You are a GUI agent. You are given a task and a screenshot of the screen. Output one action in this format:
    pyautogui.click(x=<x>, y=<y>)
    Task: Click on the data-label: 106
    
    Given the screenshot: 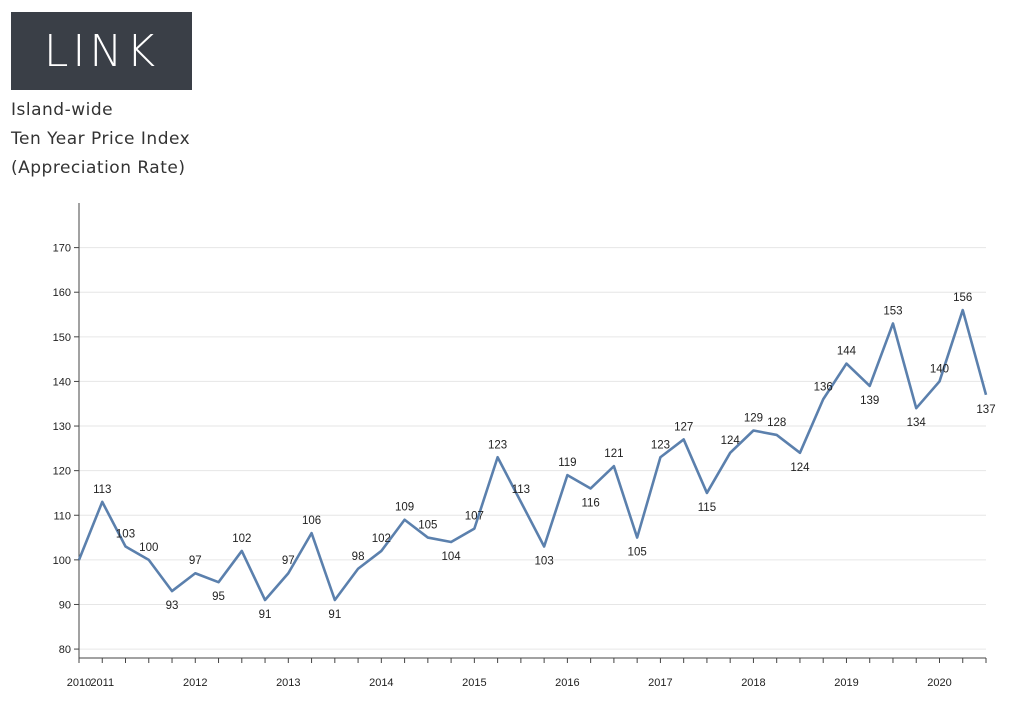 What is the action you would take?
    pyautogui.click(x=311, y=521)
    